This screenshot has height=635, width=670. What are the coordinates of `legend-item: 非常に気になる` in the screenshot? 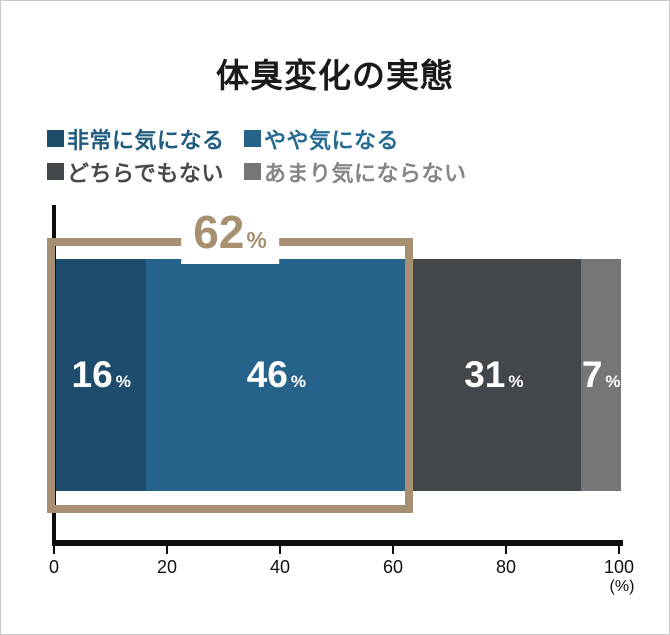 It's located at (145, 138).